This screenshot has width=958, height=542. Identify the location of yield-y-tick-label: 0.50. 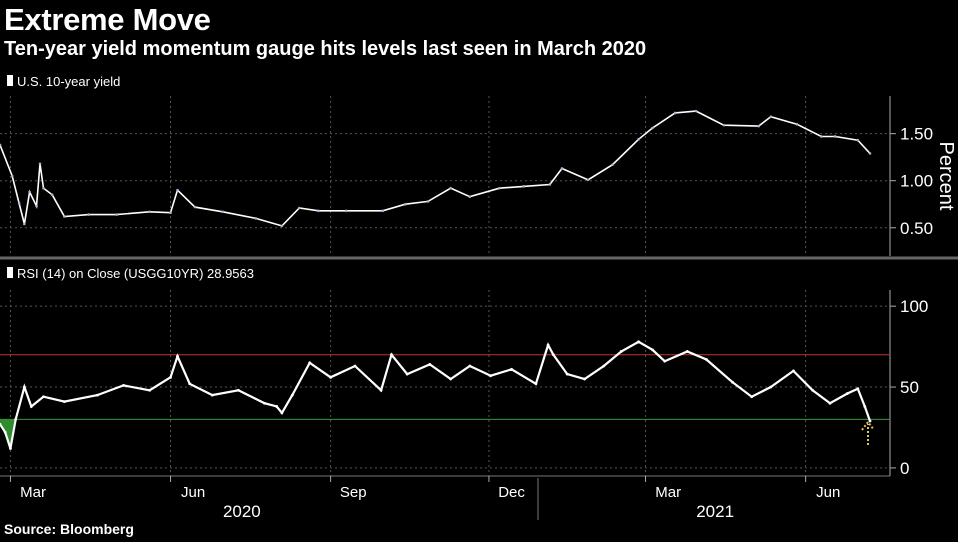
(916, 228).